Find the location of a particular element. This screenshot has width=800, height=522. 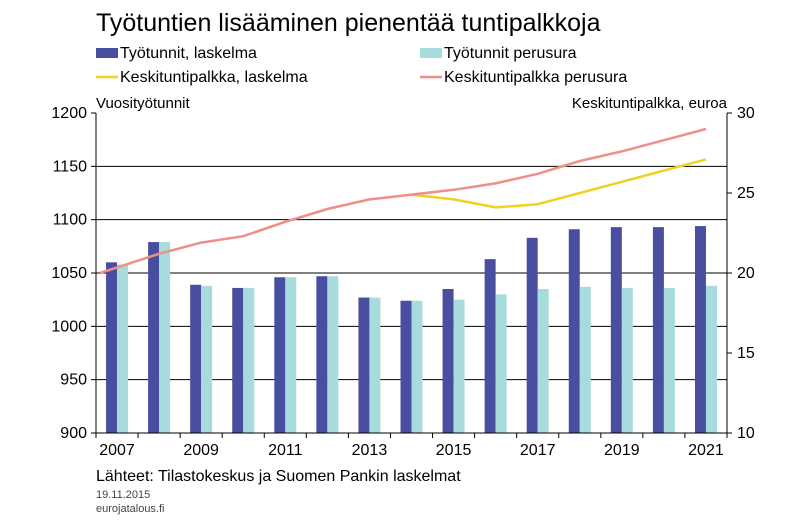

legend-item: Keskituntipalkka, laskelma is located at coordinates (202, 77).